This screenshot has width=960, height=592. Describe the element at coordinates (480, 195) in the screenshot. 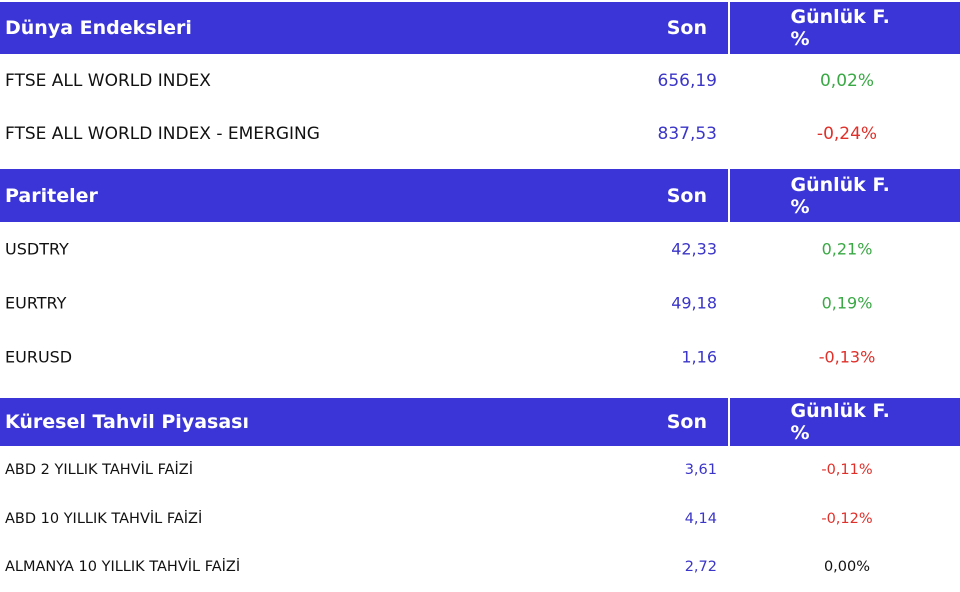

I see `section-header: Pariteler Son Günlük F. %` at that location.